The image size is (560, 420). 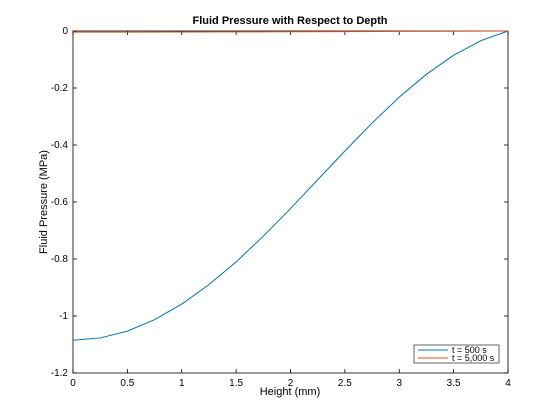 What do you see at coordinates (60, 373) in the screenshot?
I see `y-tick-label: -1.2` at bounding box center [60, 373].